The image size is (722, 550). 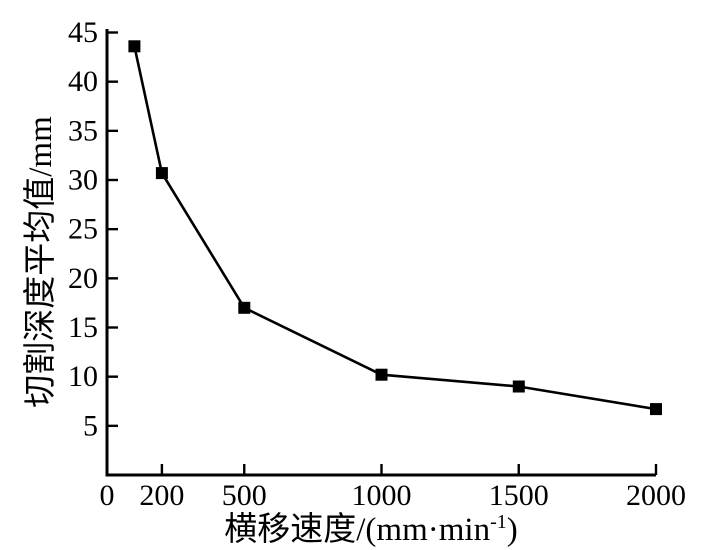 What do you see at coordinates (83, 327) in the screenshot?
I see `y-tick-label: 15` at bounding box center [83, 327].